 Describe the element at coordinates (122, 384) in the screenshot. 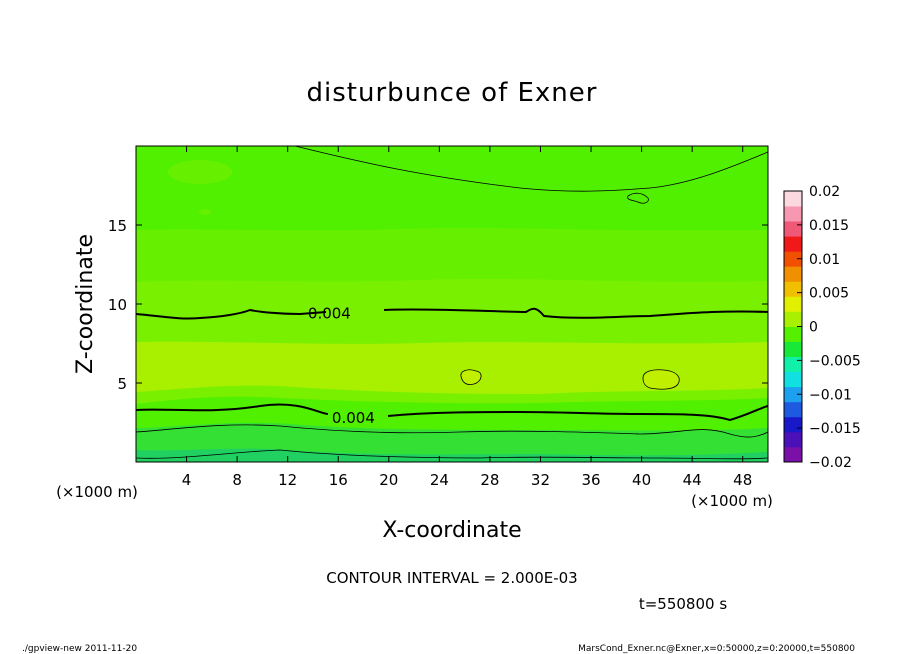

I see `y-tick-label: 5` at that location.